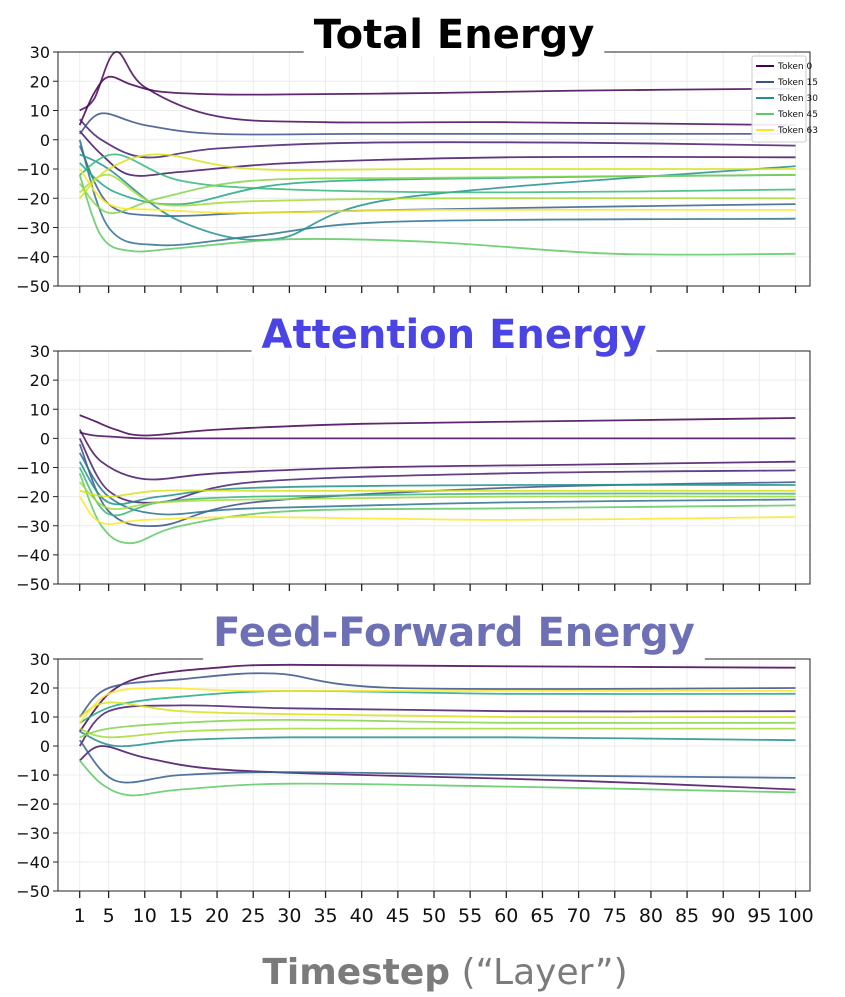  What do you see at coordinates (80, 916) in the screenshot?
I see `x-tick-label: 1` at bounding box center [80, 916].